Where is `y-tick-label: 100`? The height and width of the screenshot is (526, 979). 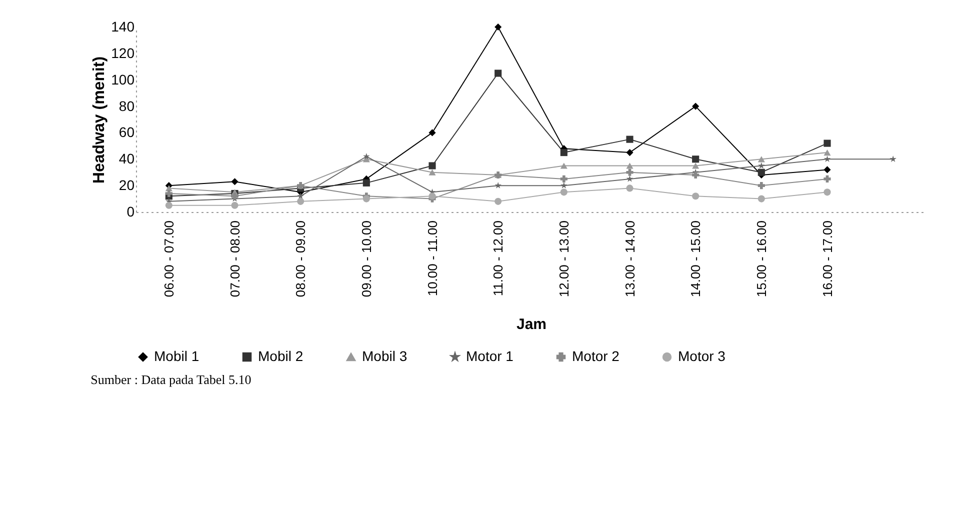 y-tick-label: 100 is located at coordinates (123, 79).